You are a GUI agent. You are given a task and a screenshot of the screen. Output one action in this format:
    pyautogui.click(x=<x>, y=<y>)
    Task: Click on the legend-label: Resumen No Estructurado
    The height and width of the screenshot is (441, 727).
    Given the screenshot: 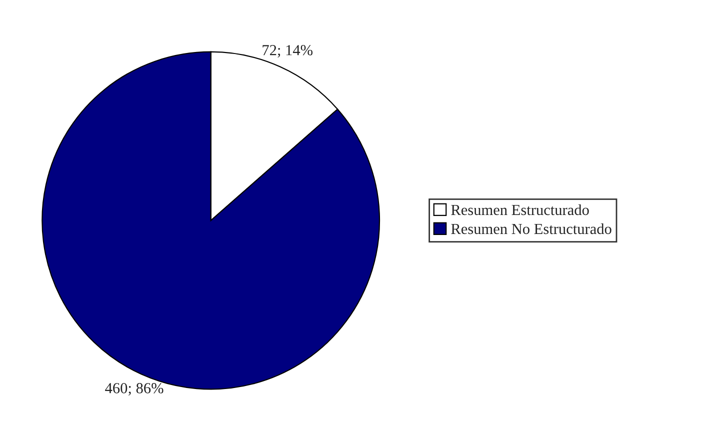 What is the action you would take?
    pyautogui.click(x=531, y=228)
    